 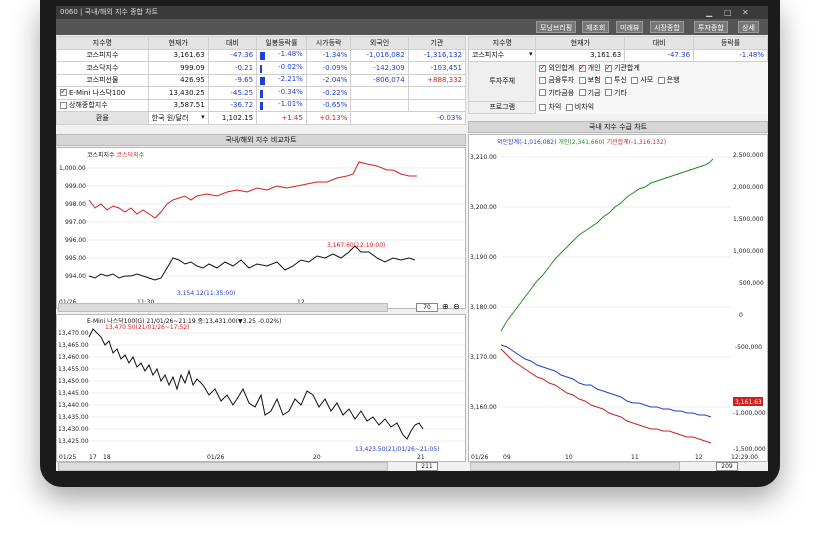 I want to click on chart3-ylabel-left: 3,210.00, so click(x=483, y=157).